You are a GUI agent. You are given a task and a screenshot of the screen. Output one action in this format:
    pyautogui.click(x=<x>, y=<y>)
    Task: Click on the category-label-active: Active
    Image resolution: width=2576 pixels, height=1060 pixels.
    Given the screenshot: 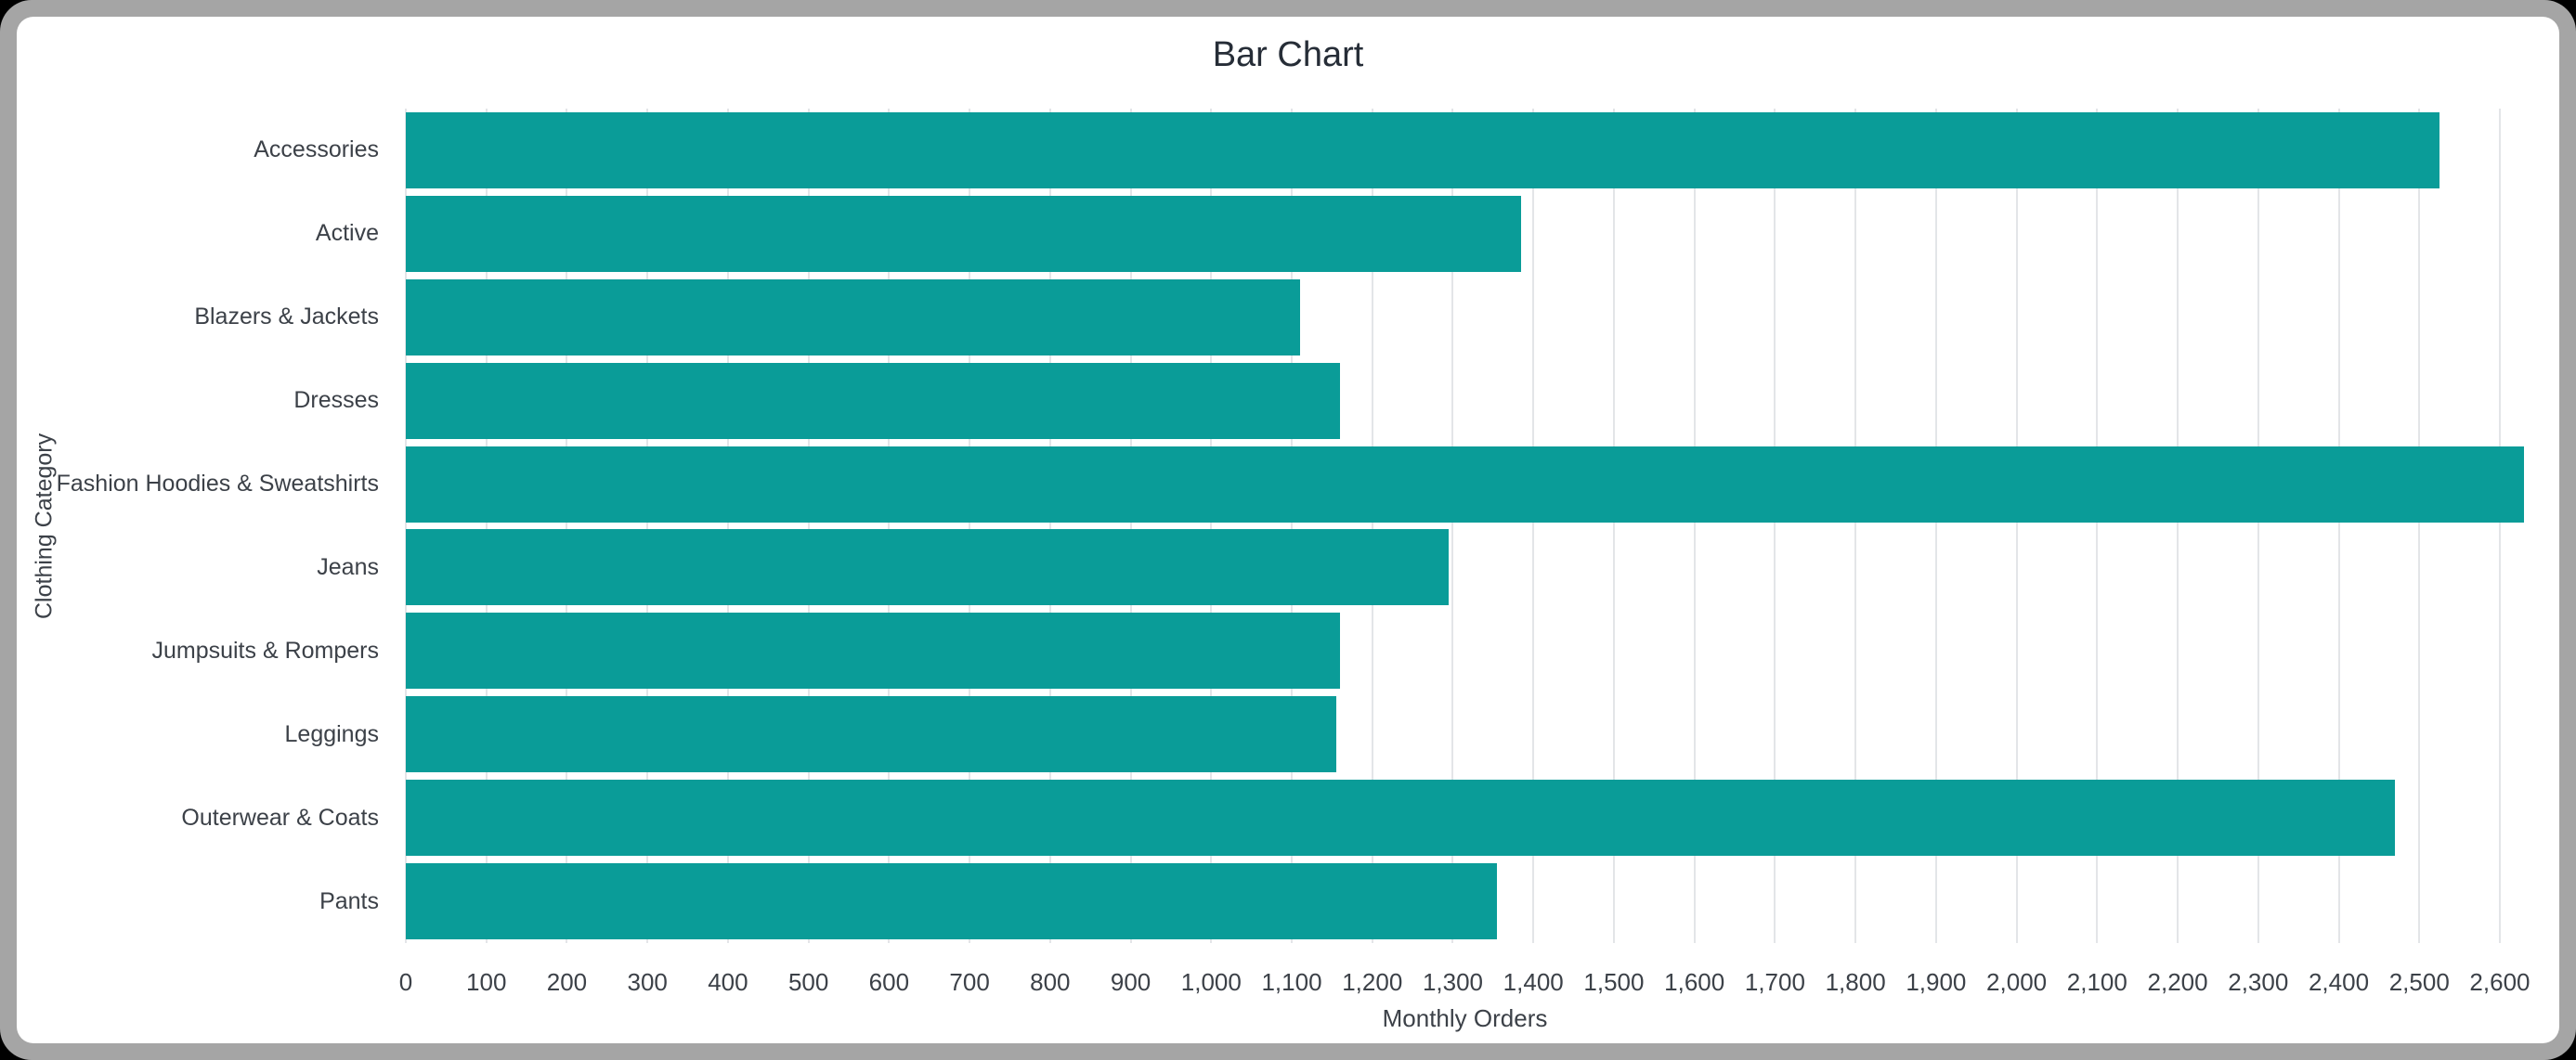 What is the action you would take?
    pyautogui.click(x=347, y=234)
    